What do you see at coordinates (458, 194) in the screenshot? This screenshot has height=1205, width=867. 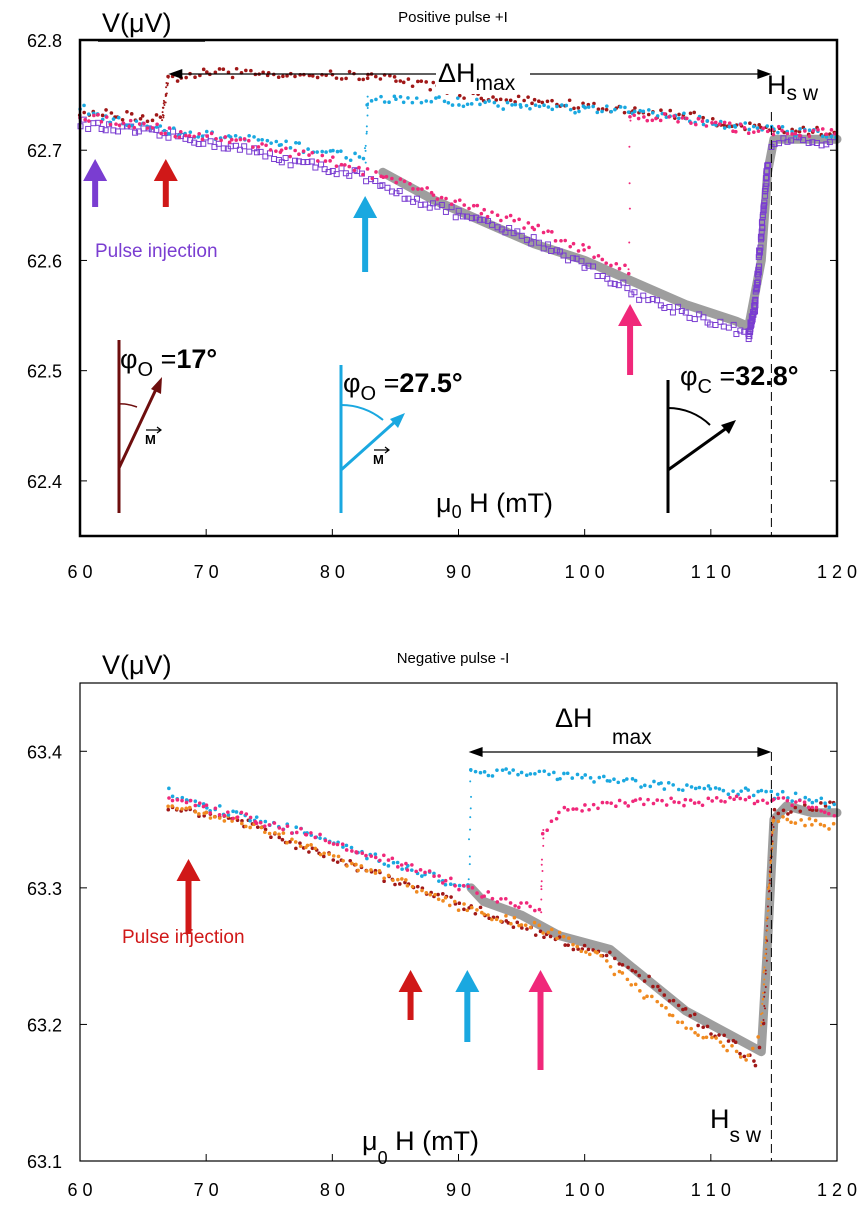 I see `series-pink` at bounding box center [458, 194].